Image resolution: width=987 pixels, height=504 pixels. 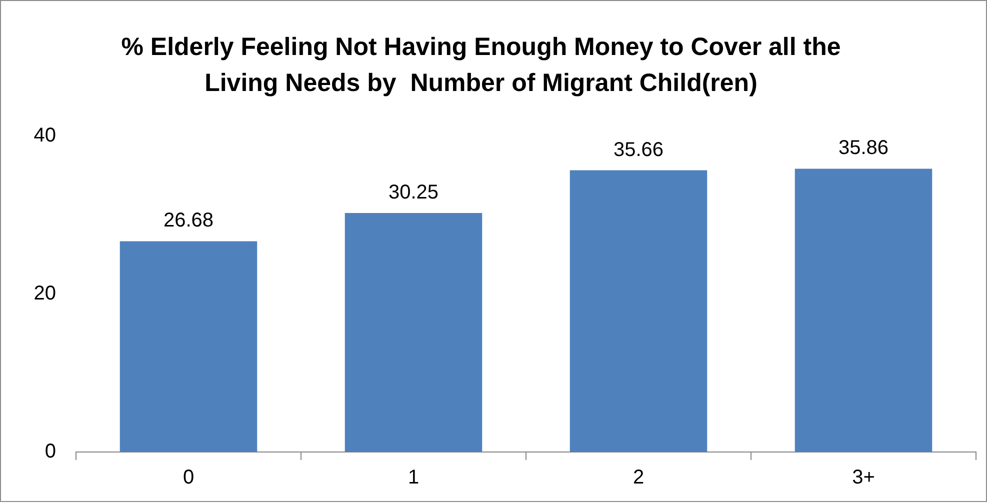 What do you see at coordinates (638, 149) in the screenshot?
I see `data-label: 35.66` at bounding box center [638, 149].